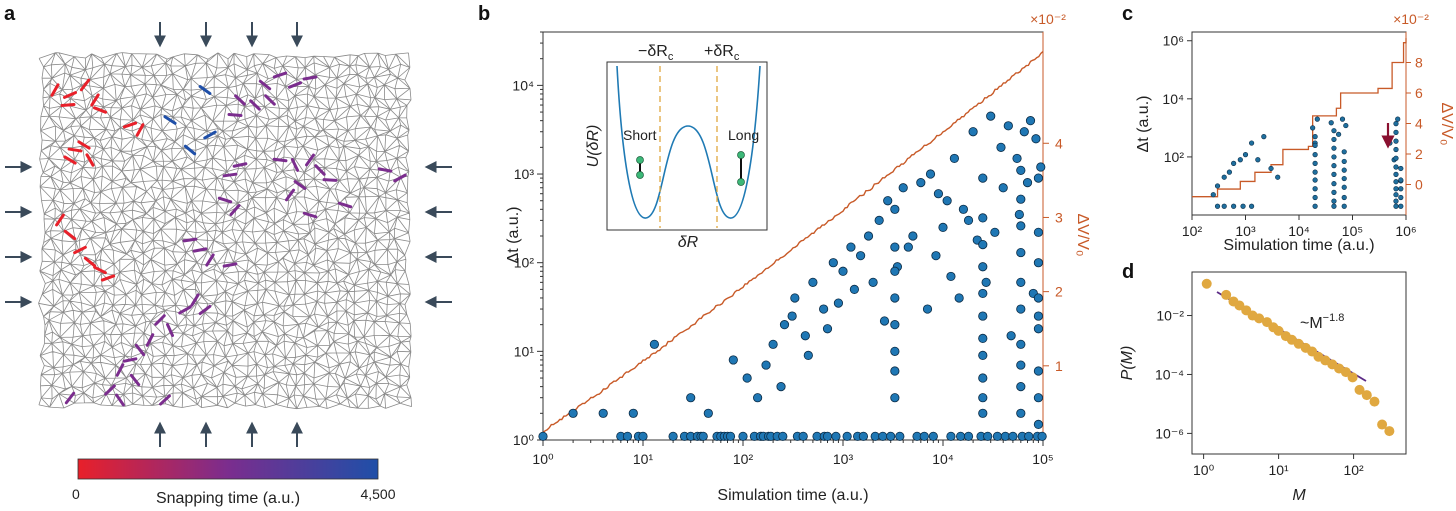  I want to click on right-tick-label-b: 3, so click(1059, 217).